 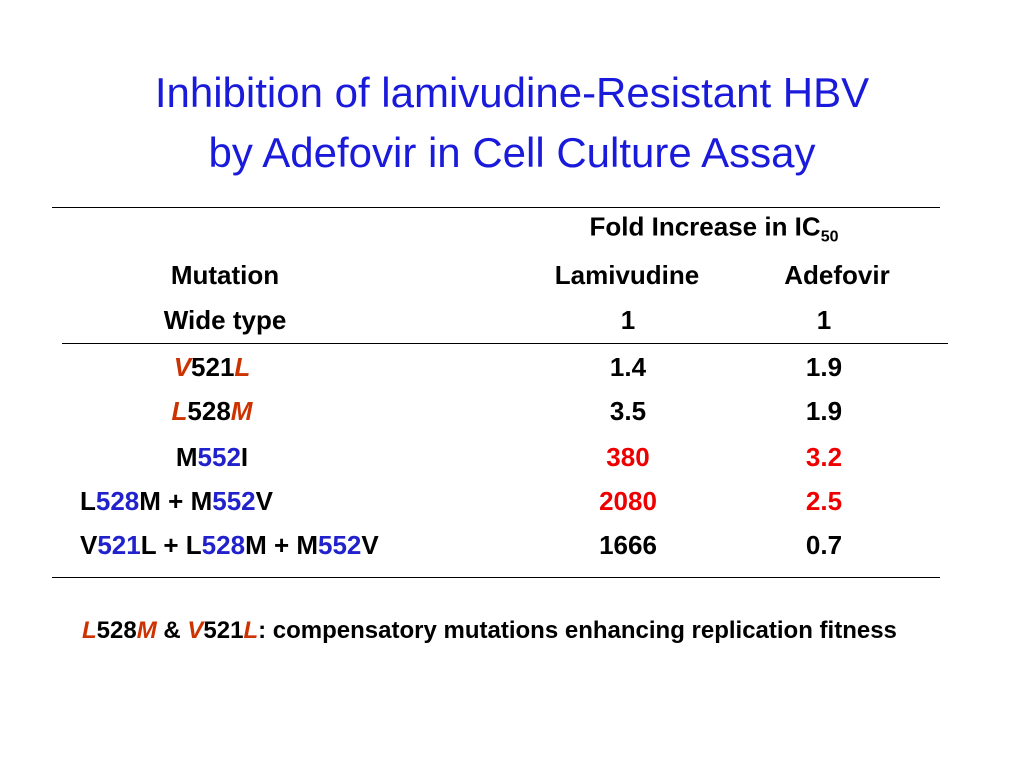 I want to click on lamivudine-cell: 2080, so click(x=628, y=501).